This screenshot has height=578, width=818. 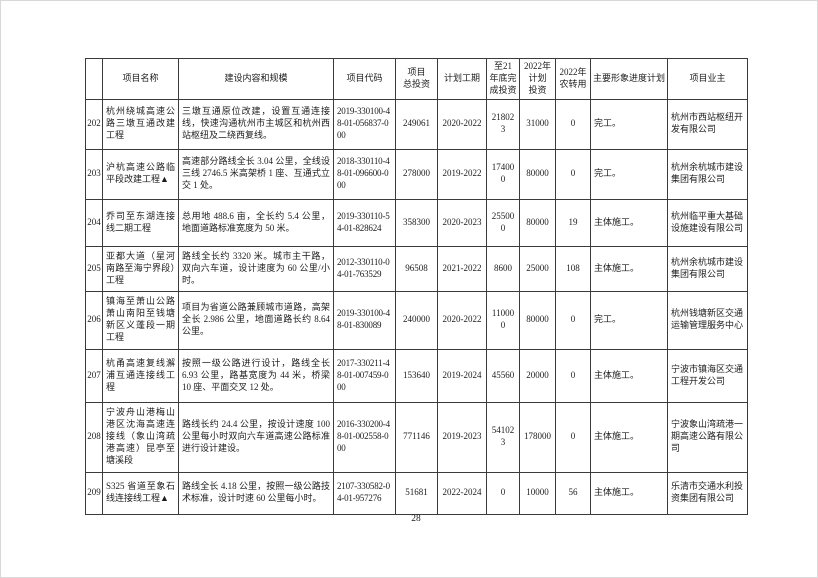 What do you see at coordinates (94, 124) in the screenshot?
I see `cell-id: 202` at bounding box center [94, 124].